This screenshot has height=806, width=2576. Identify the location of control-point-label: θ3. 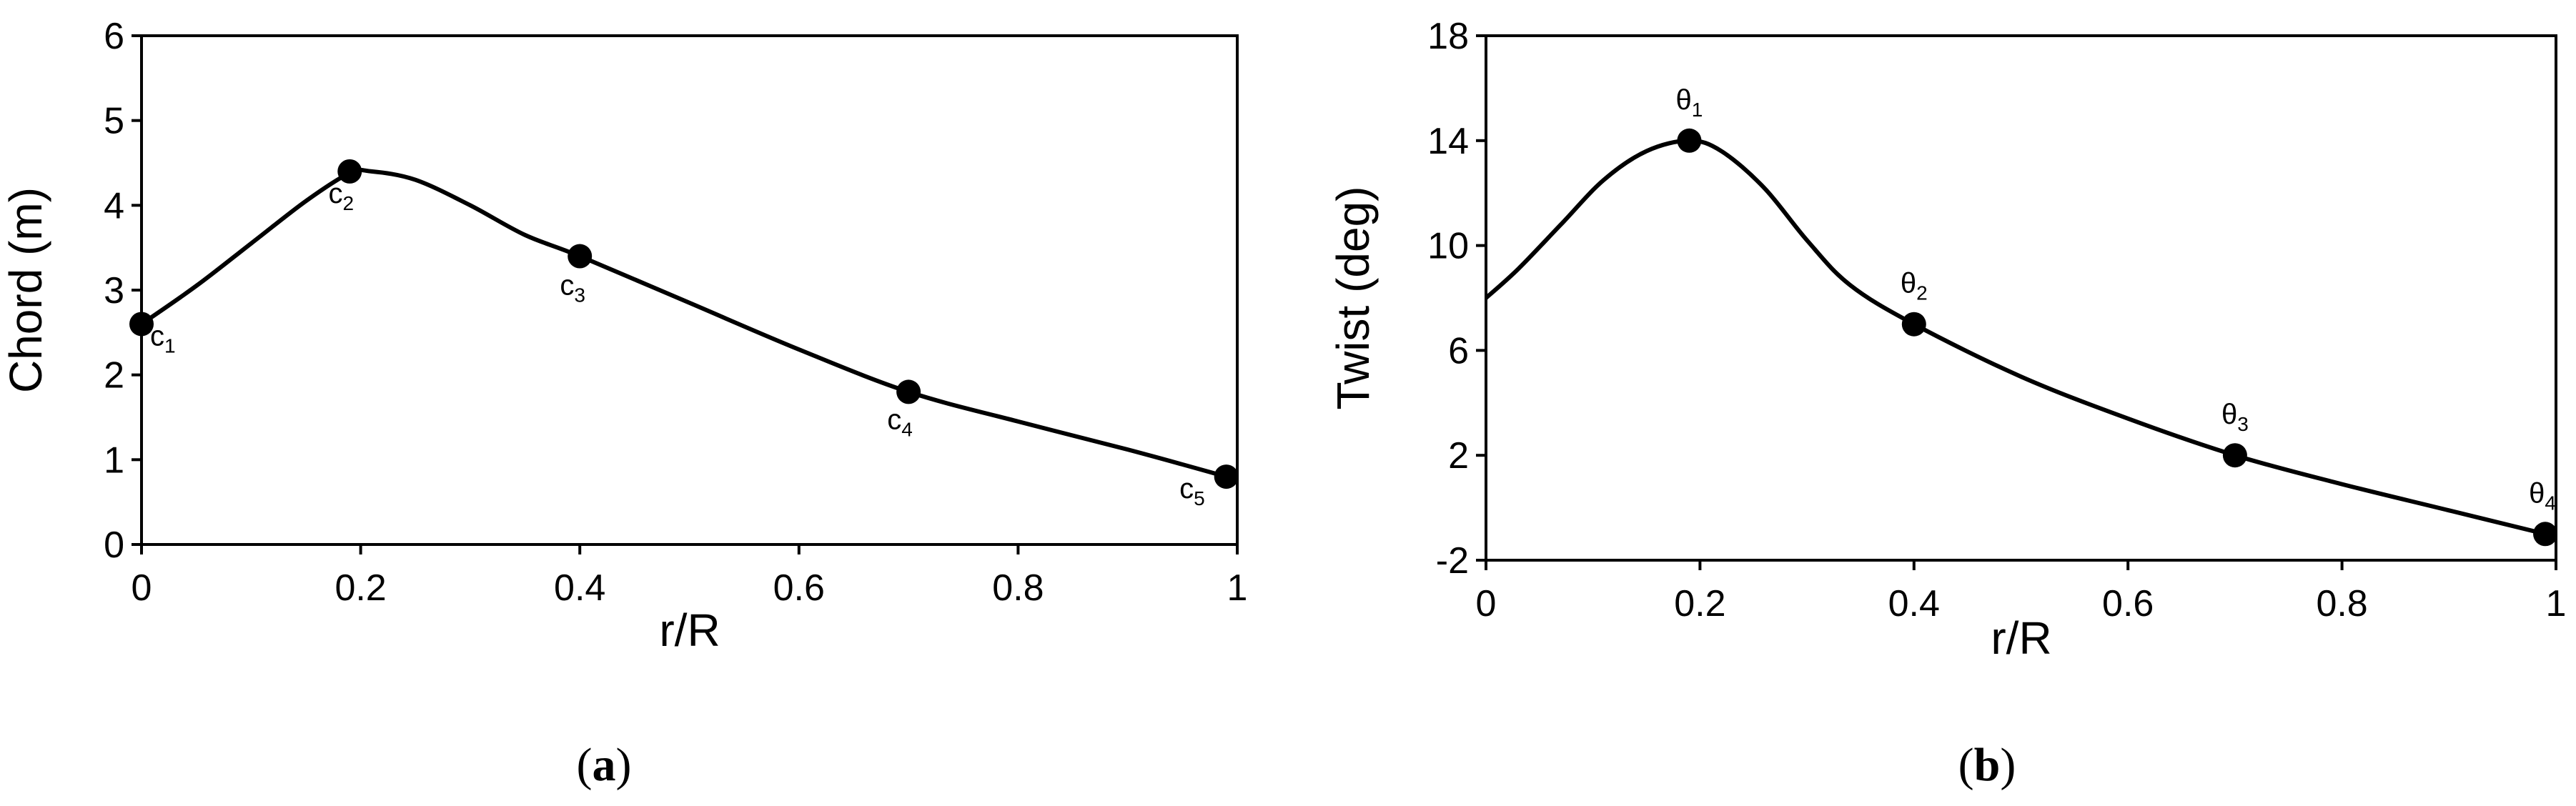
(2235, 417).